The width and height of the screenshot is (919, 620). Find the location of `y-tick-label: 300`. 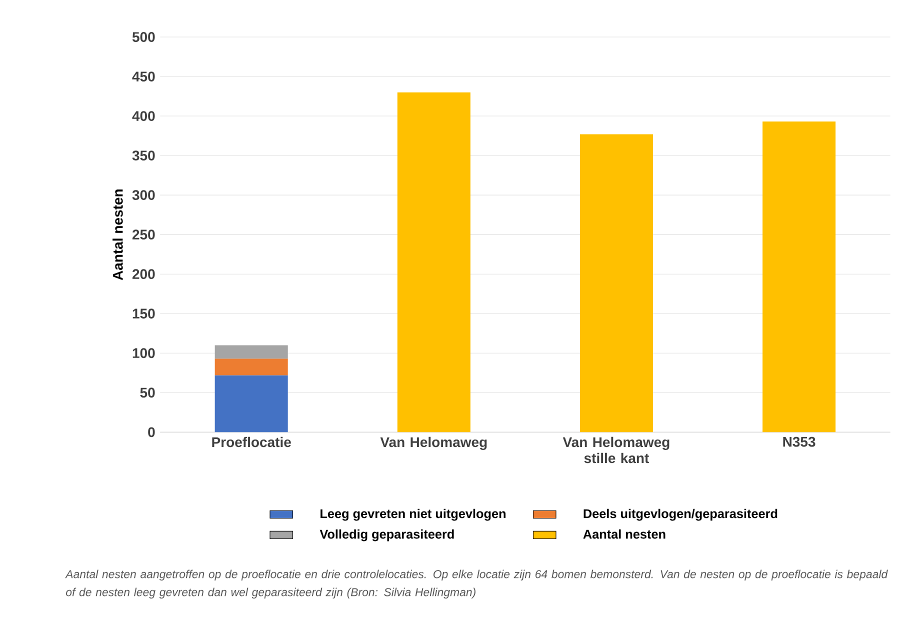

y-tick-label: 300 is located at coordinates (143, 195).